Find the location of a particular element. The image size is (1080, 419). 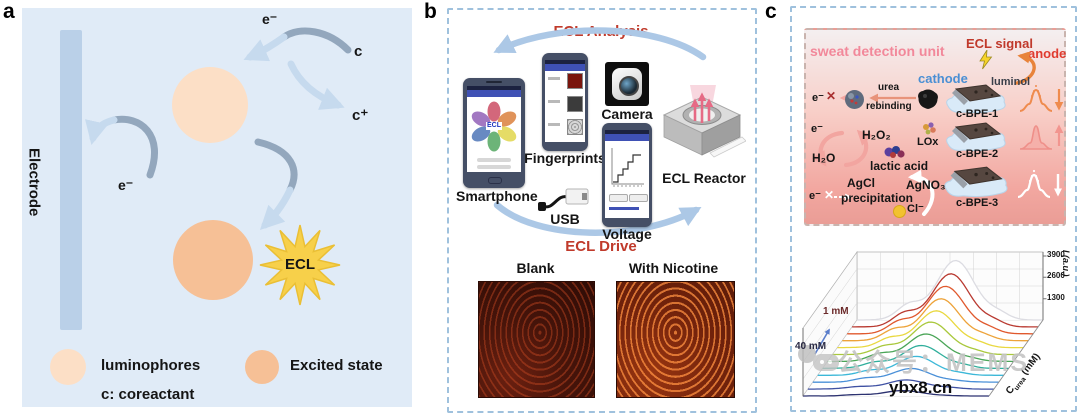

voltage-screen is located at coordinates (627, 174).